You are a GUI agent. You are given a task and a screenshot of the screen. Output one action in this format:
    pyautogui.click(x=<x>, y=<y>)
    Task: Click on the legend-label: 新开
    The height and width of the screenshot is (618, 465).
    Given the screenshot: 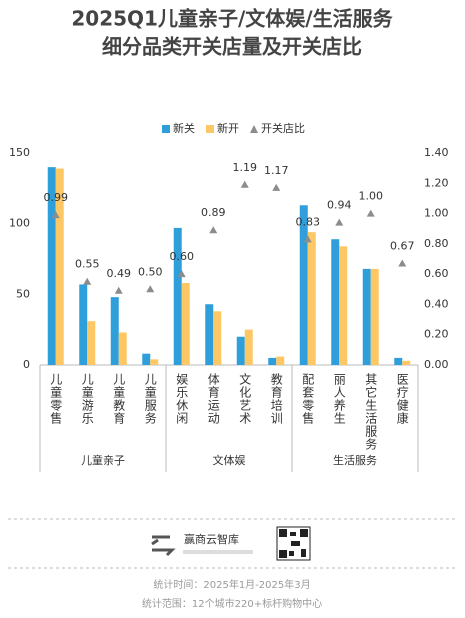 What is the action you would take?
    pyautogui.click(x=228, y=128)
    